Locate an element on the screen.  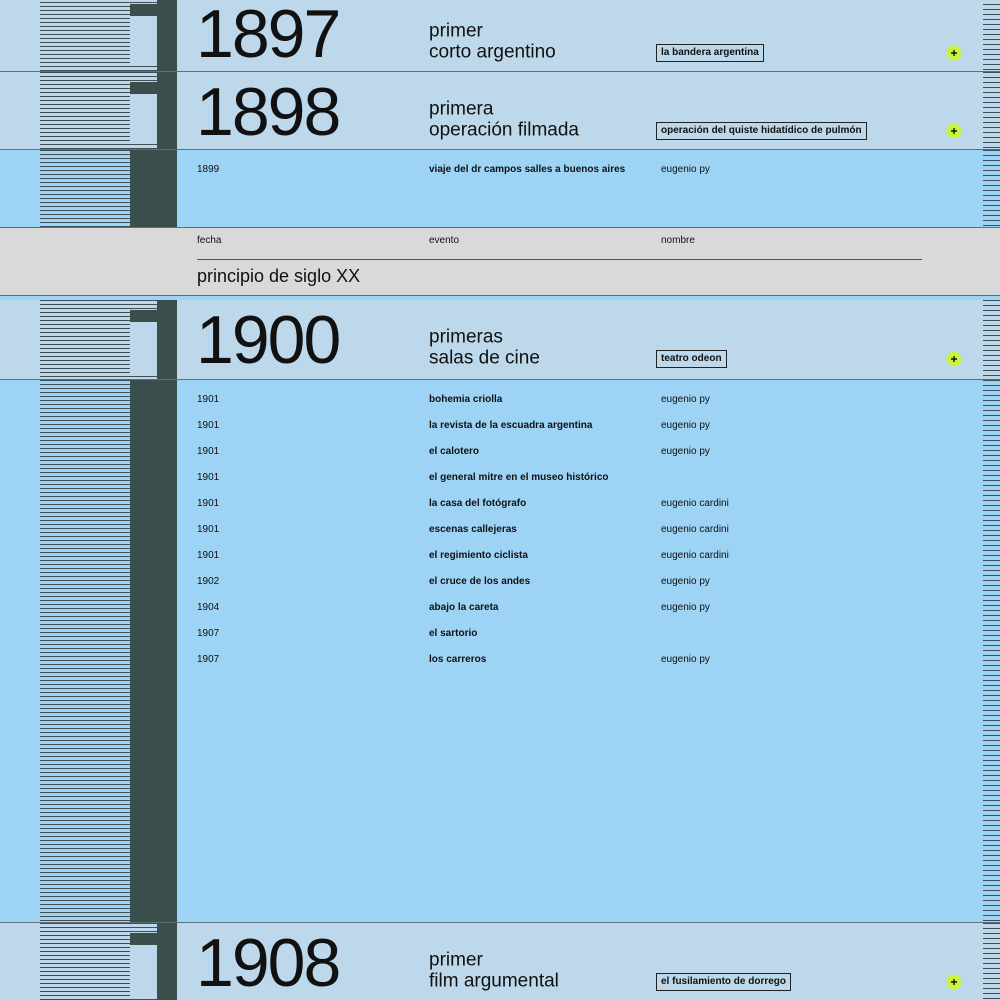
row-event: el calotero is located at coordinates (454, 451).